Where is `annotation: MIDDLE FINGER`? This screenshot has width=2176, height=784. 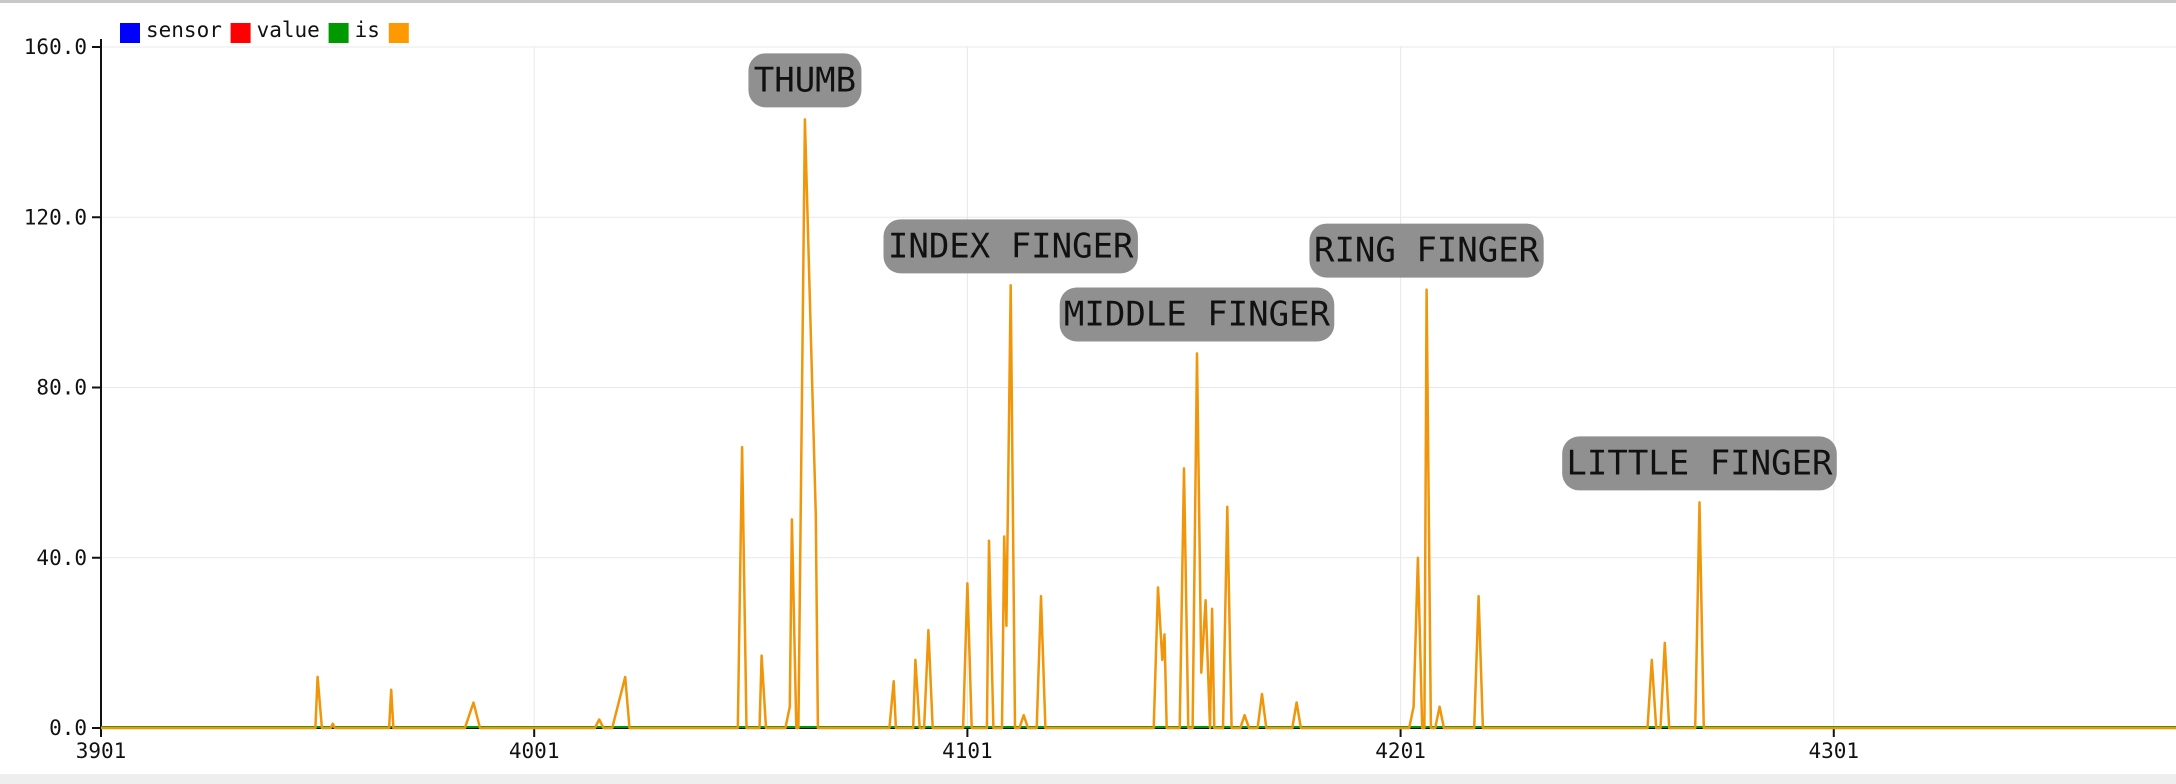 annotation: MIDDLE FINGER is located at coordinates (1197, 314).